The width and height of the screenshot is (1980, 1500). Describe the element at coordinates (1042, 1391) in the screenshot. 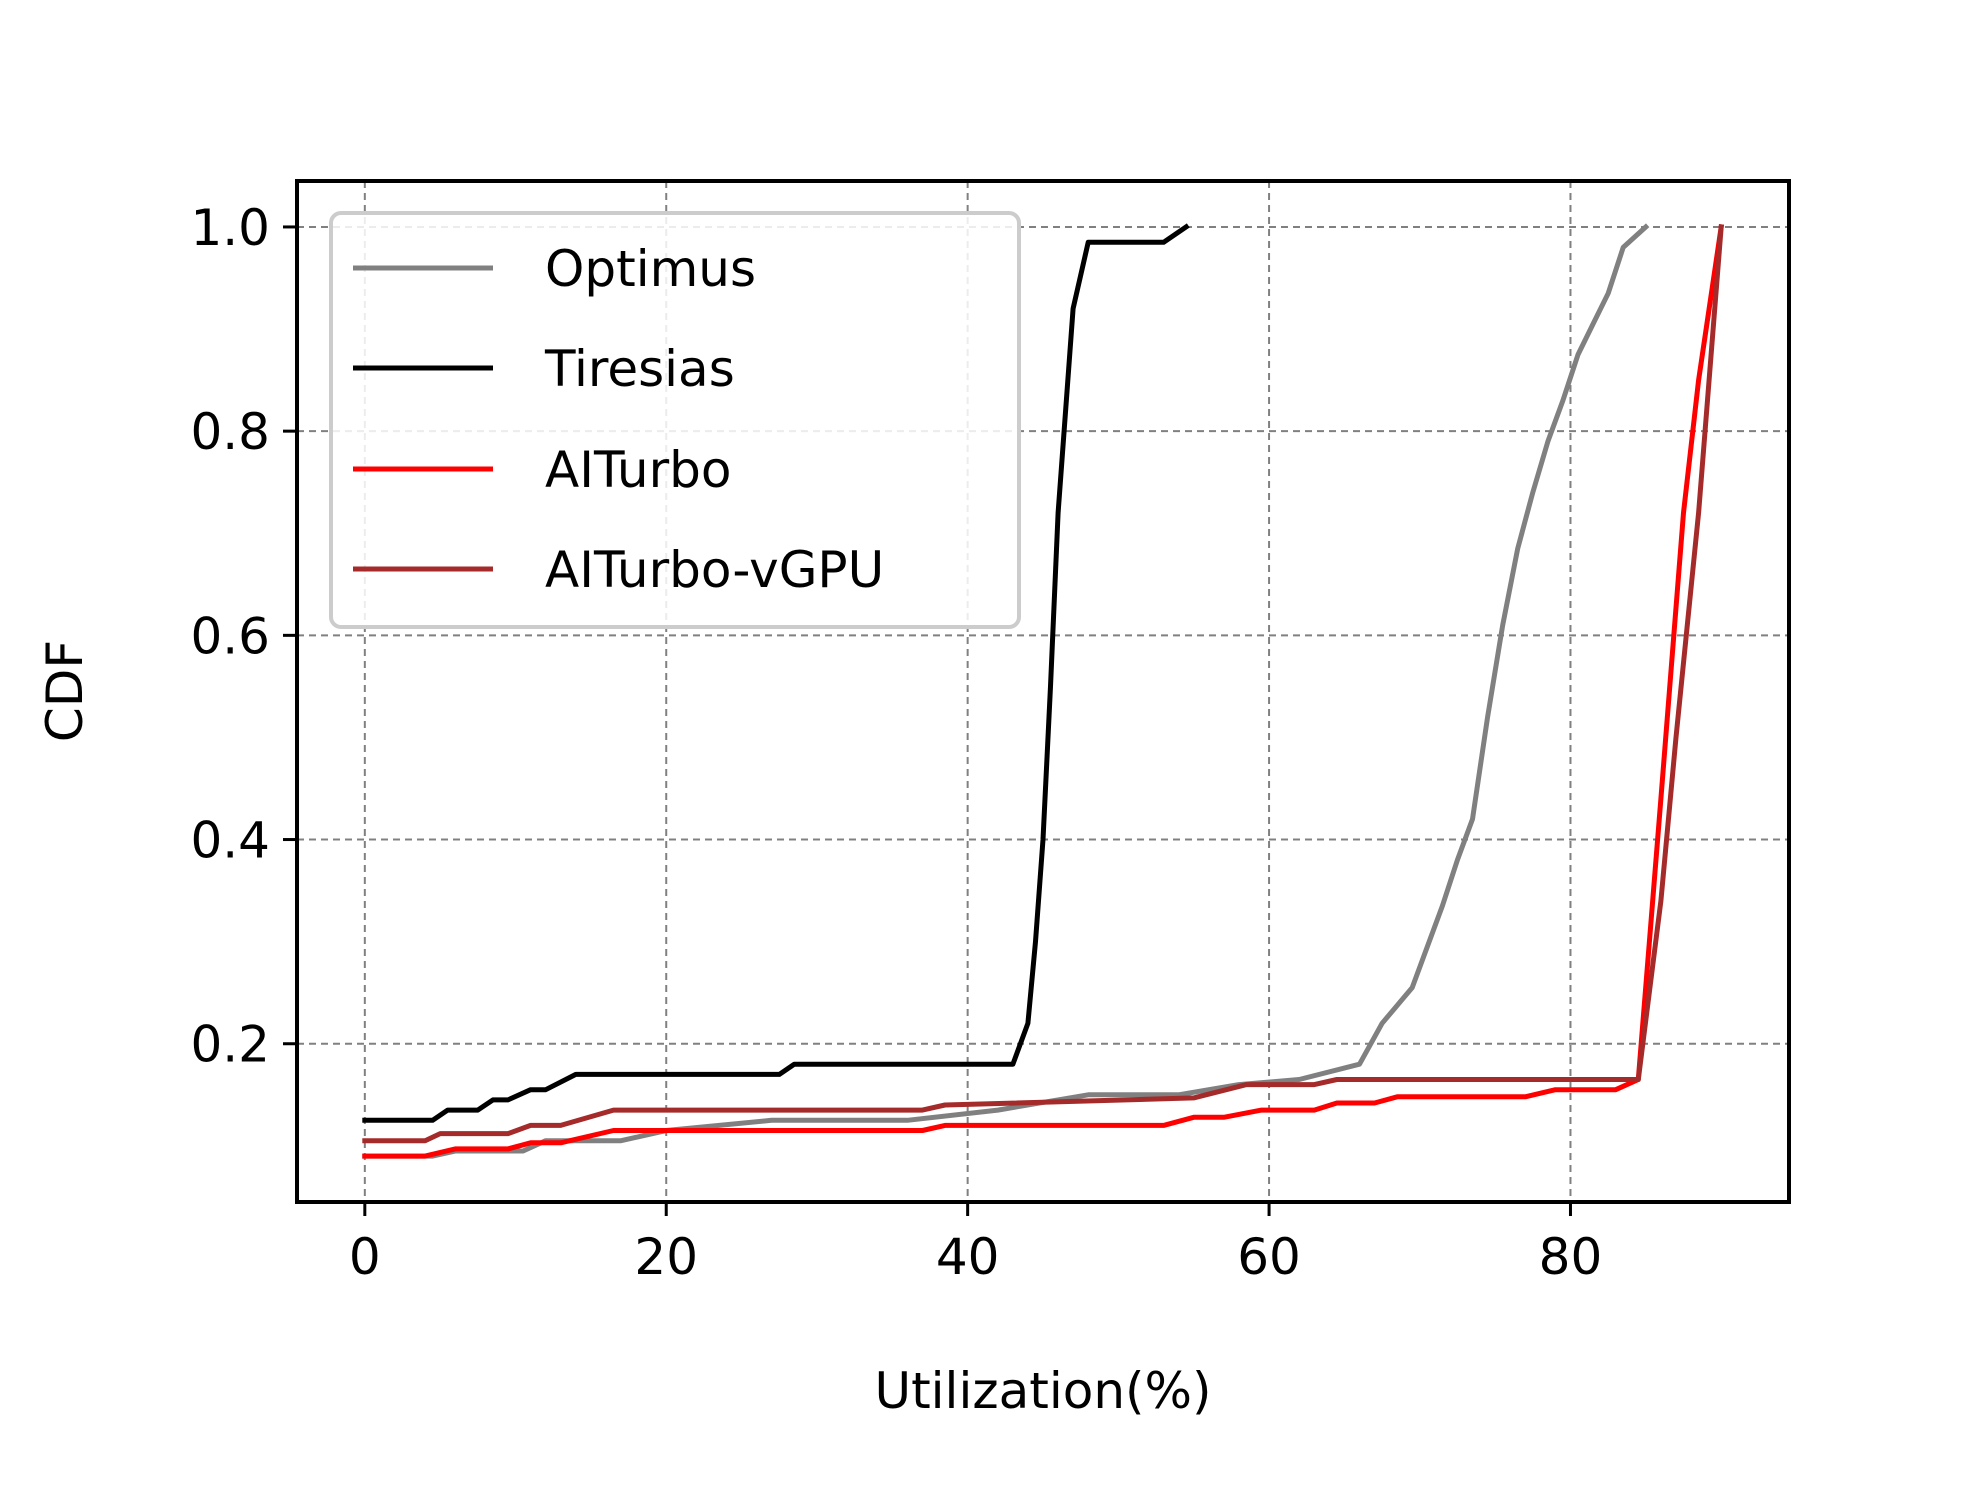

I see `x-axis-label: Utilization(%)` at that location.